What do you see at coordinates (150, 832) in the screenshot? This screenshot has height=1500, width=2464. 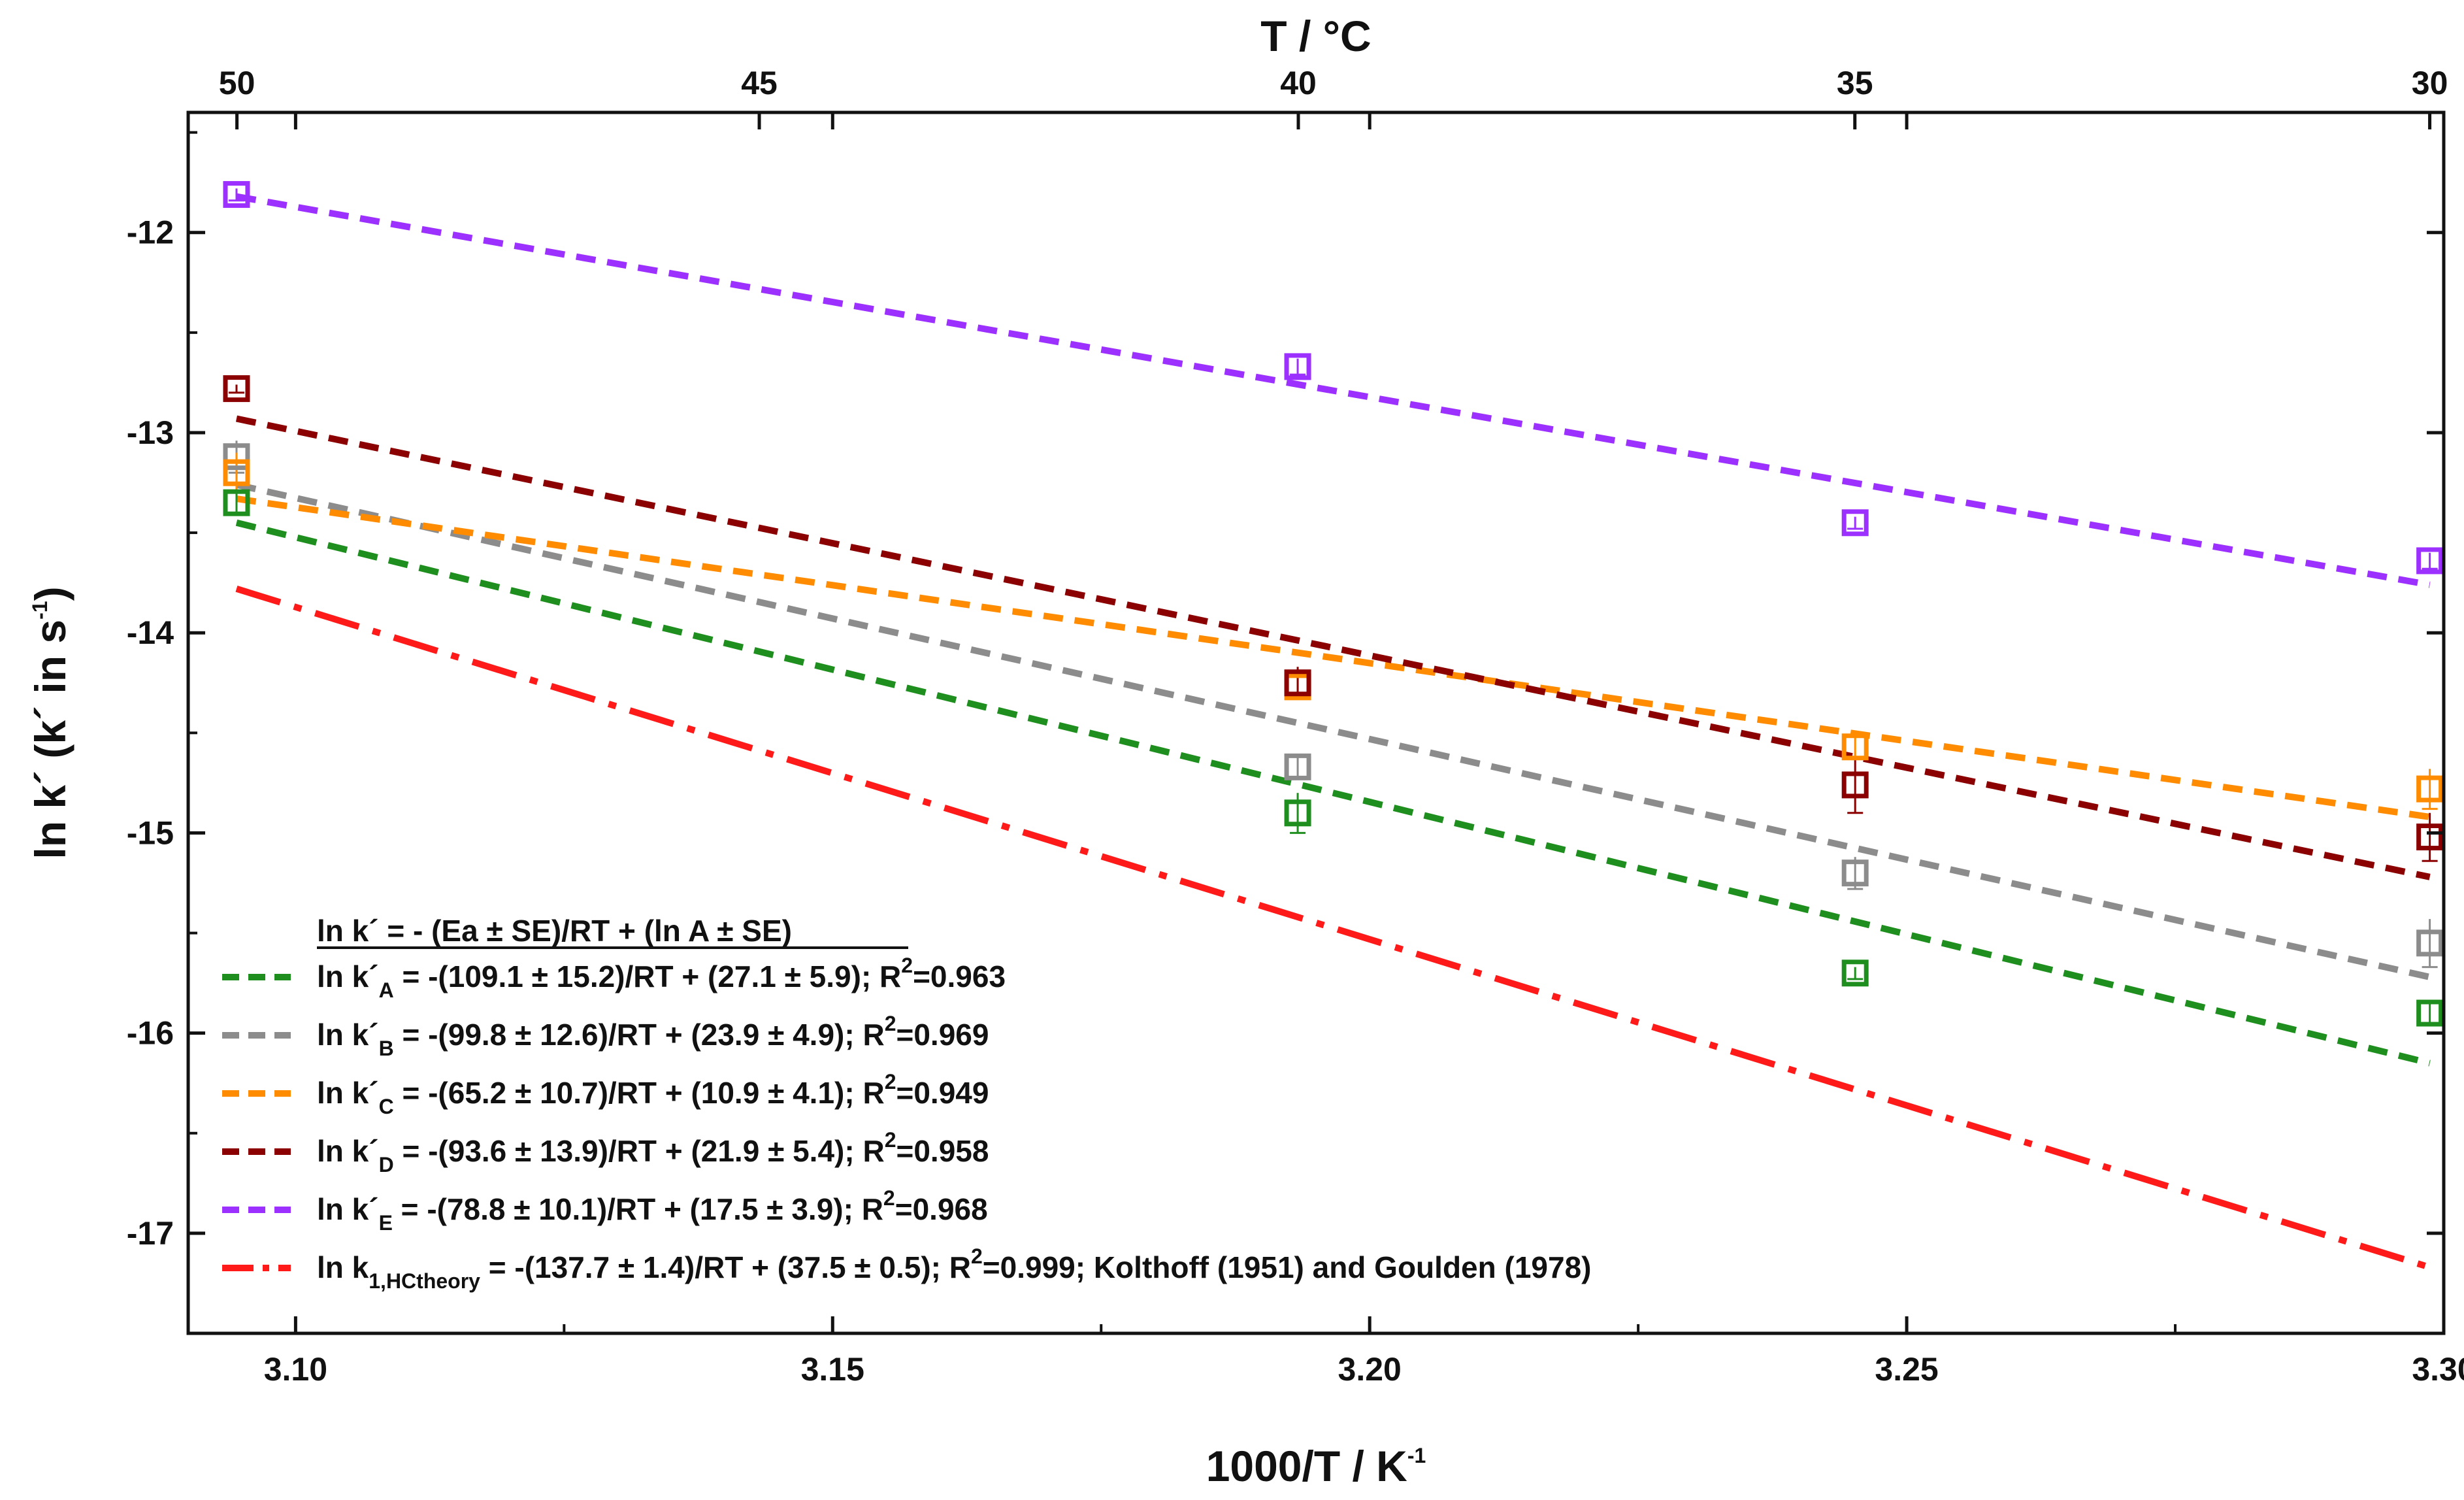 I see `y-tick-label: -15` at bounding box center [150, 832].